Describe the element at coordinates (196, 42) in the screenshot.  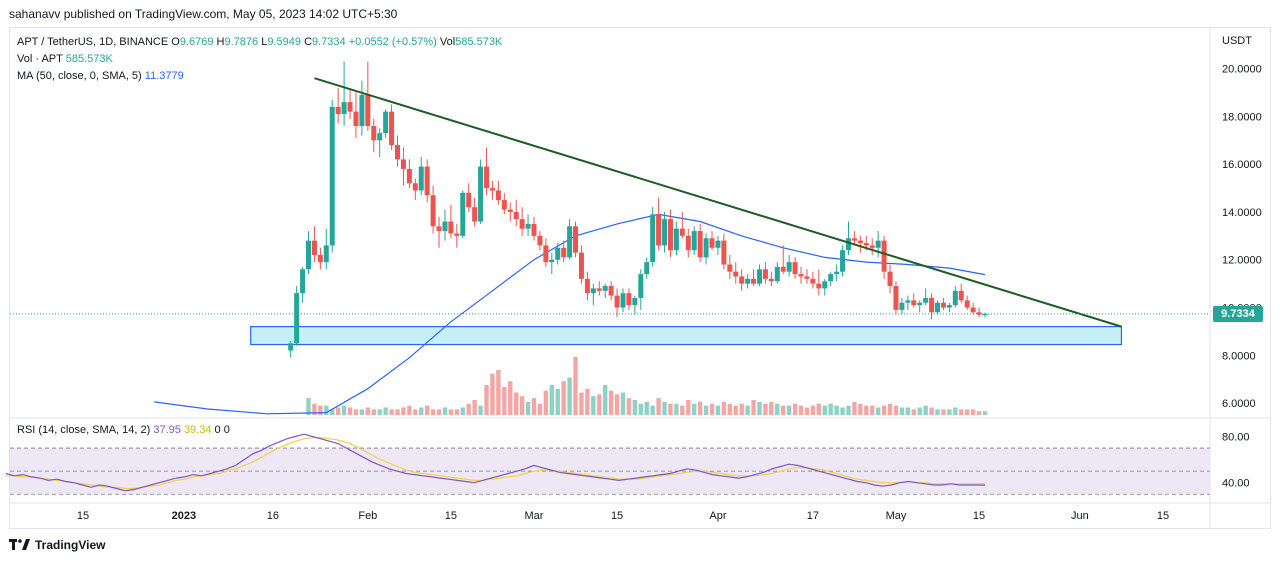
I see `open-value: 9.6769` at that location.